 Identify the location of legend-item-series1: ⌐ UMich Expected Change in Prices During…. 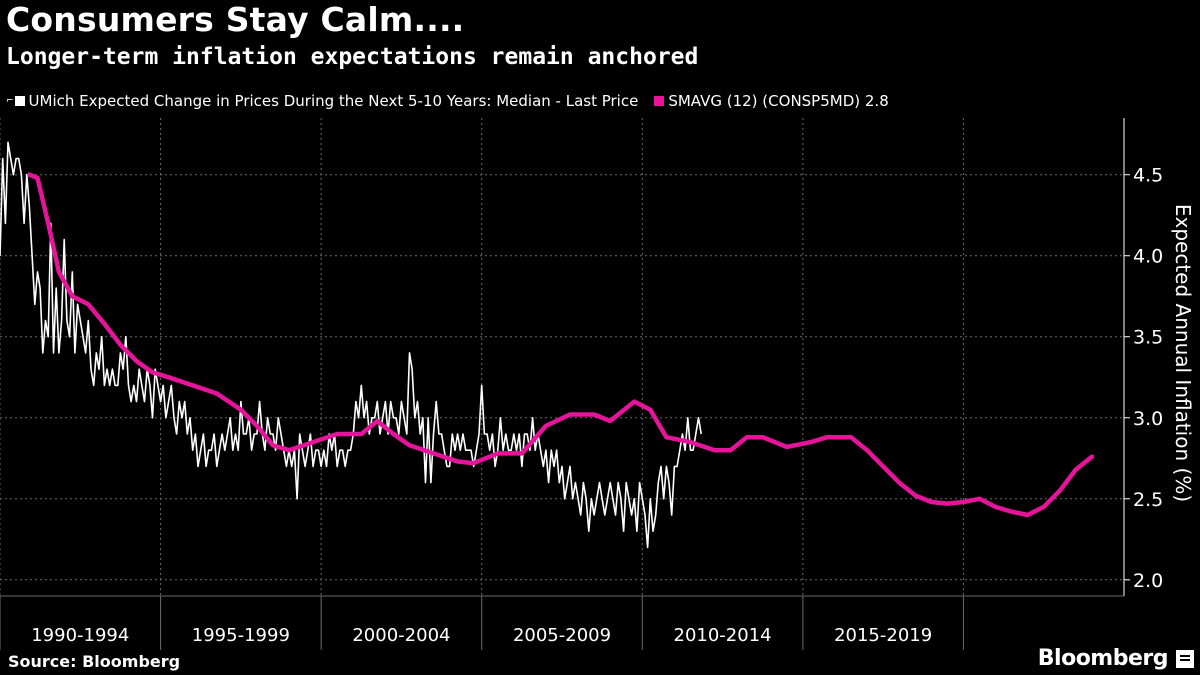
(322, 101).